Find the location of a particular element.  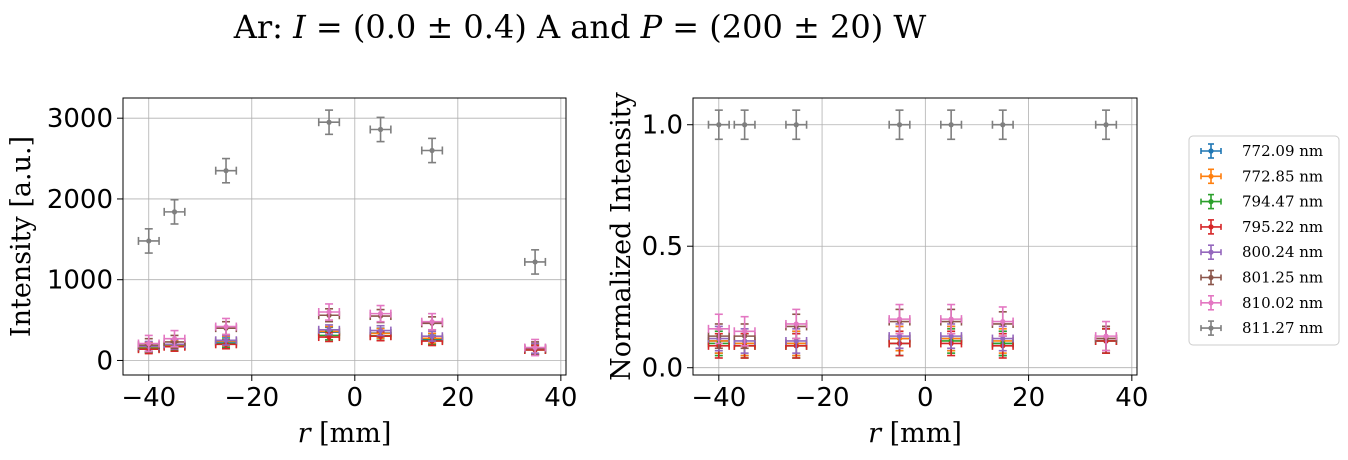

y-tick-label: 0.0 is located at coordinates (662, 369).